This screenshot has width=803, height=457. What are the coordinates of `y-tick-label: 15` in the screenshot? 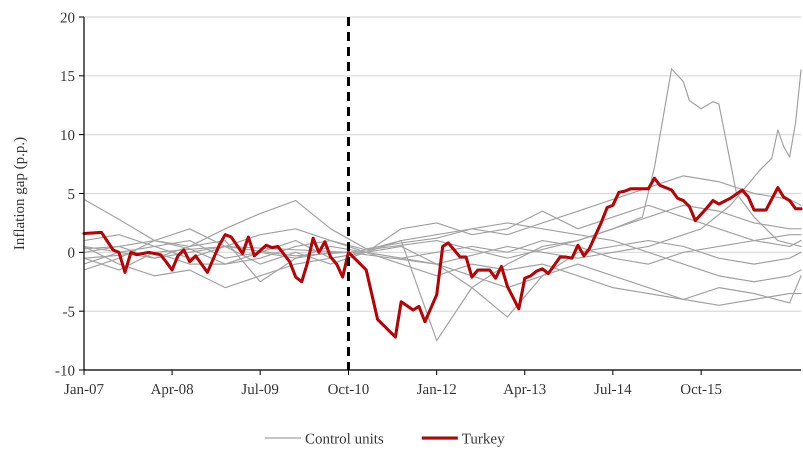 It's located at (67, 77).